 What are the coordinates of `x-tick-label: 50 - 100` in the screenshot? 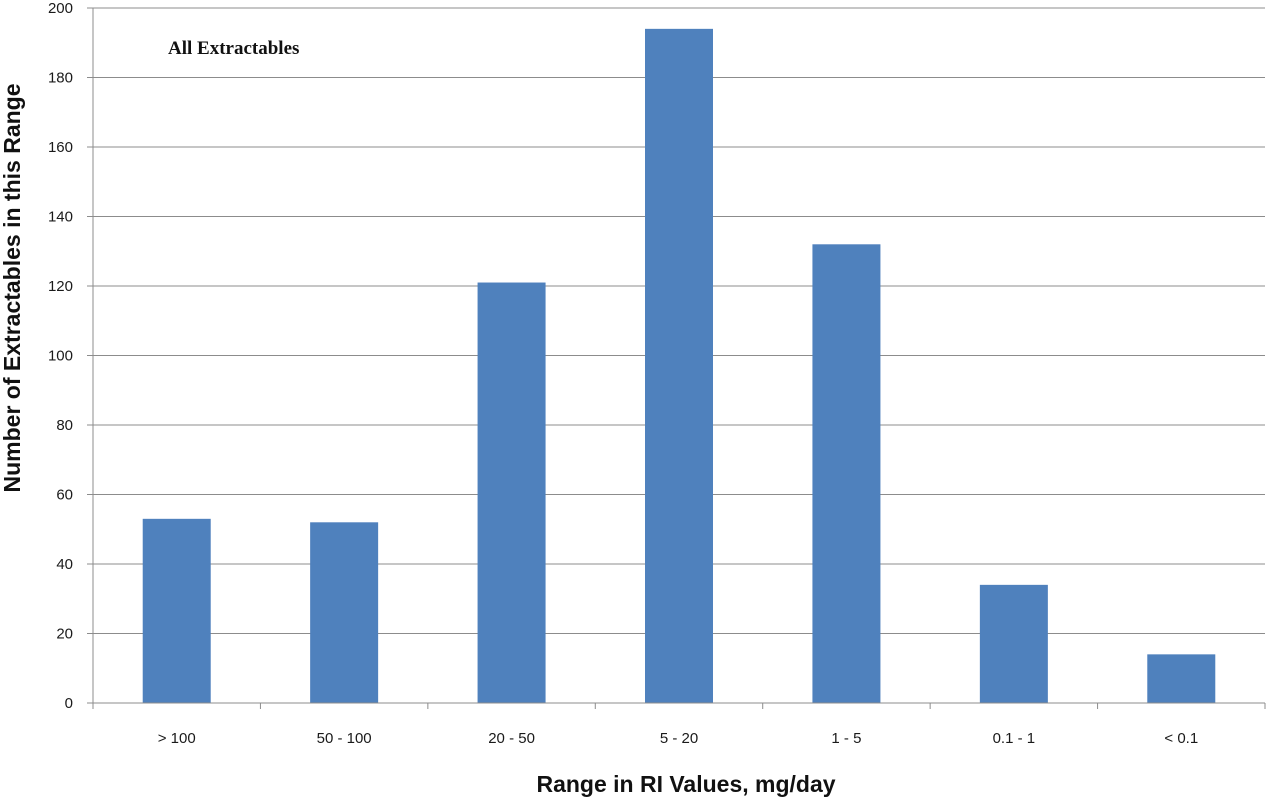 It's located at (344, 738).